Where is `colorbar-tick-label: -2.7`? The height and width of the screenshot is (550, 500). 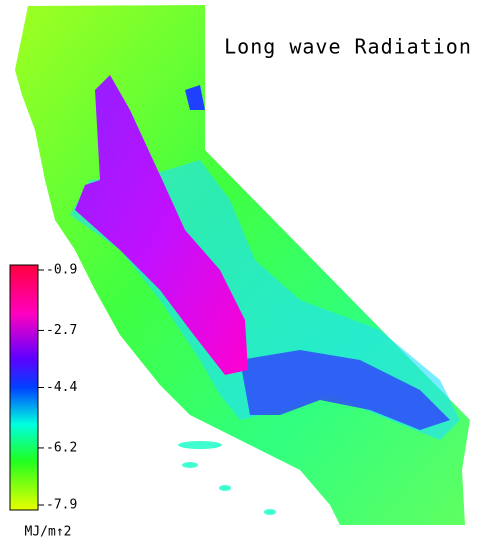
colorbar-tick-label: -2.7 is located at coordinates (61, 330).